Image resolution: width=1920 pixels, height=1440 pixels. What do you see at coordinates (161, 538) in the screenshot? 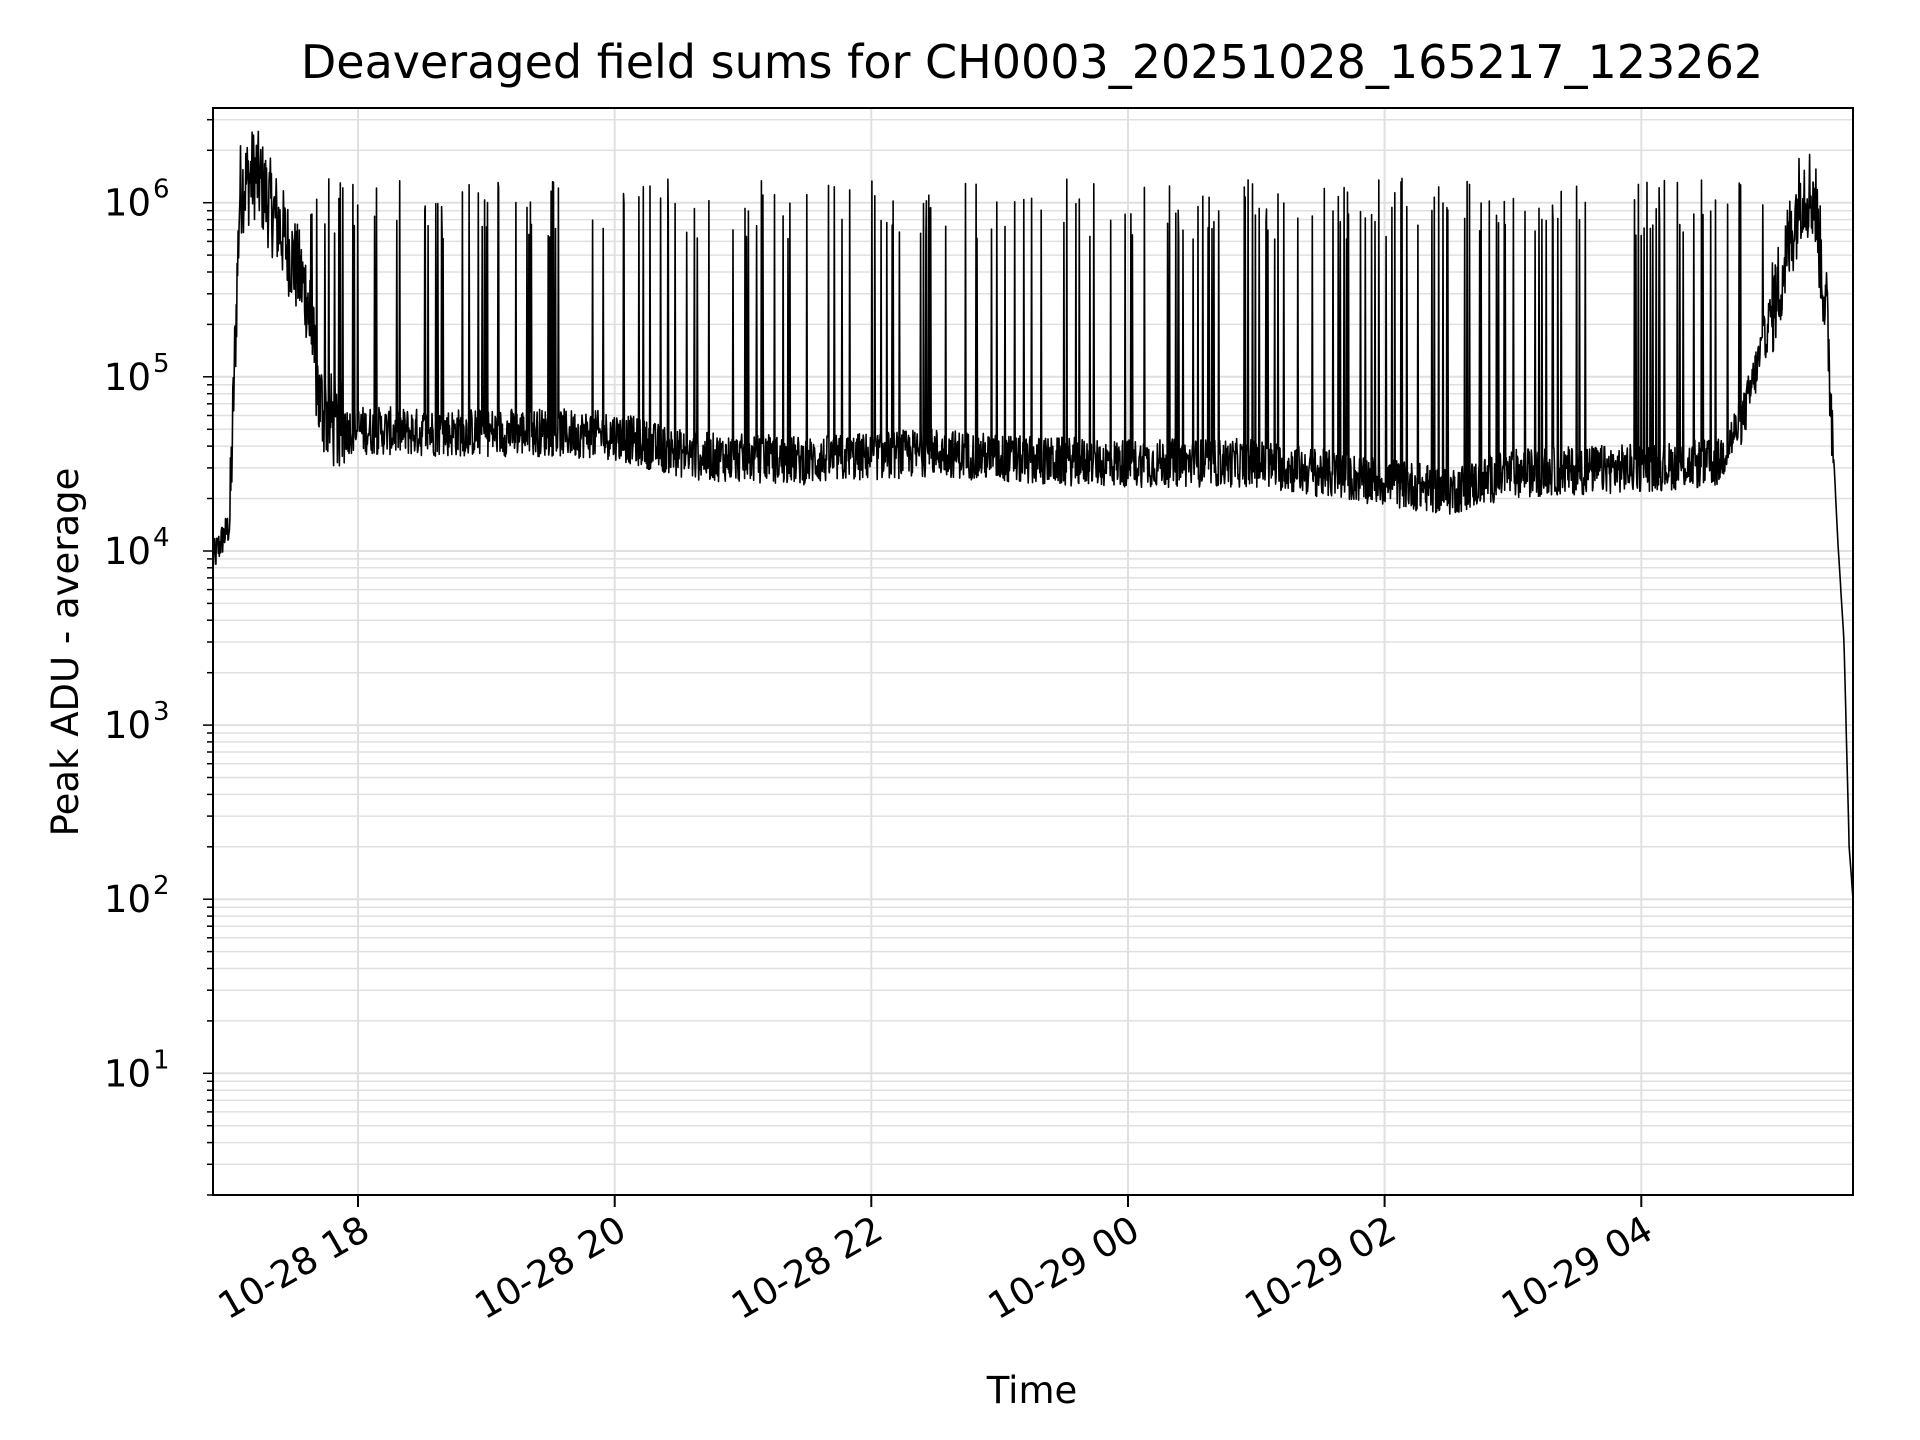
I see `y-tick-exponent: 4` at bounding box center [161, 538].